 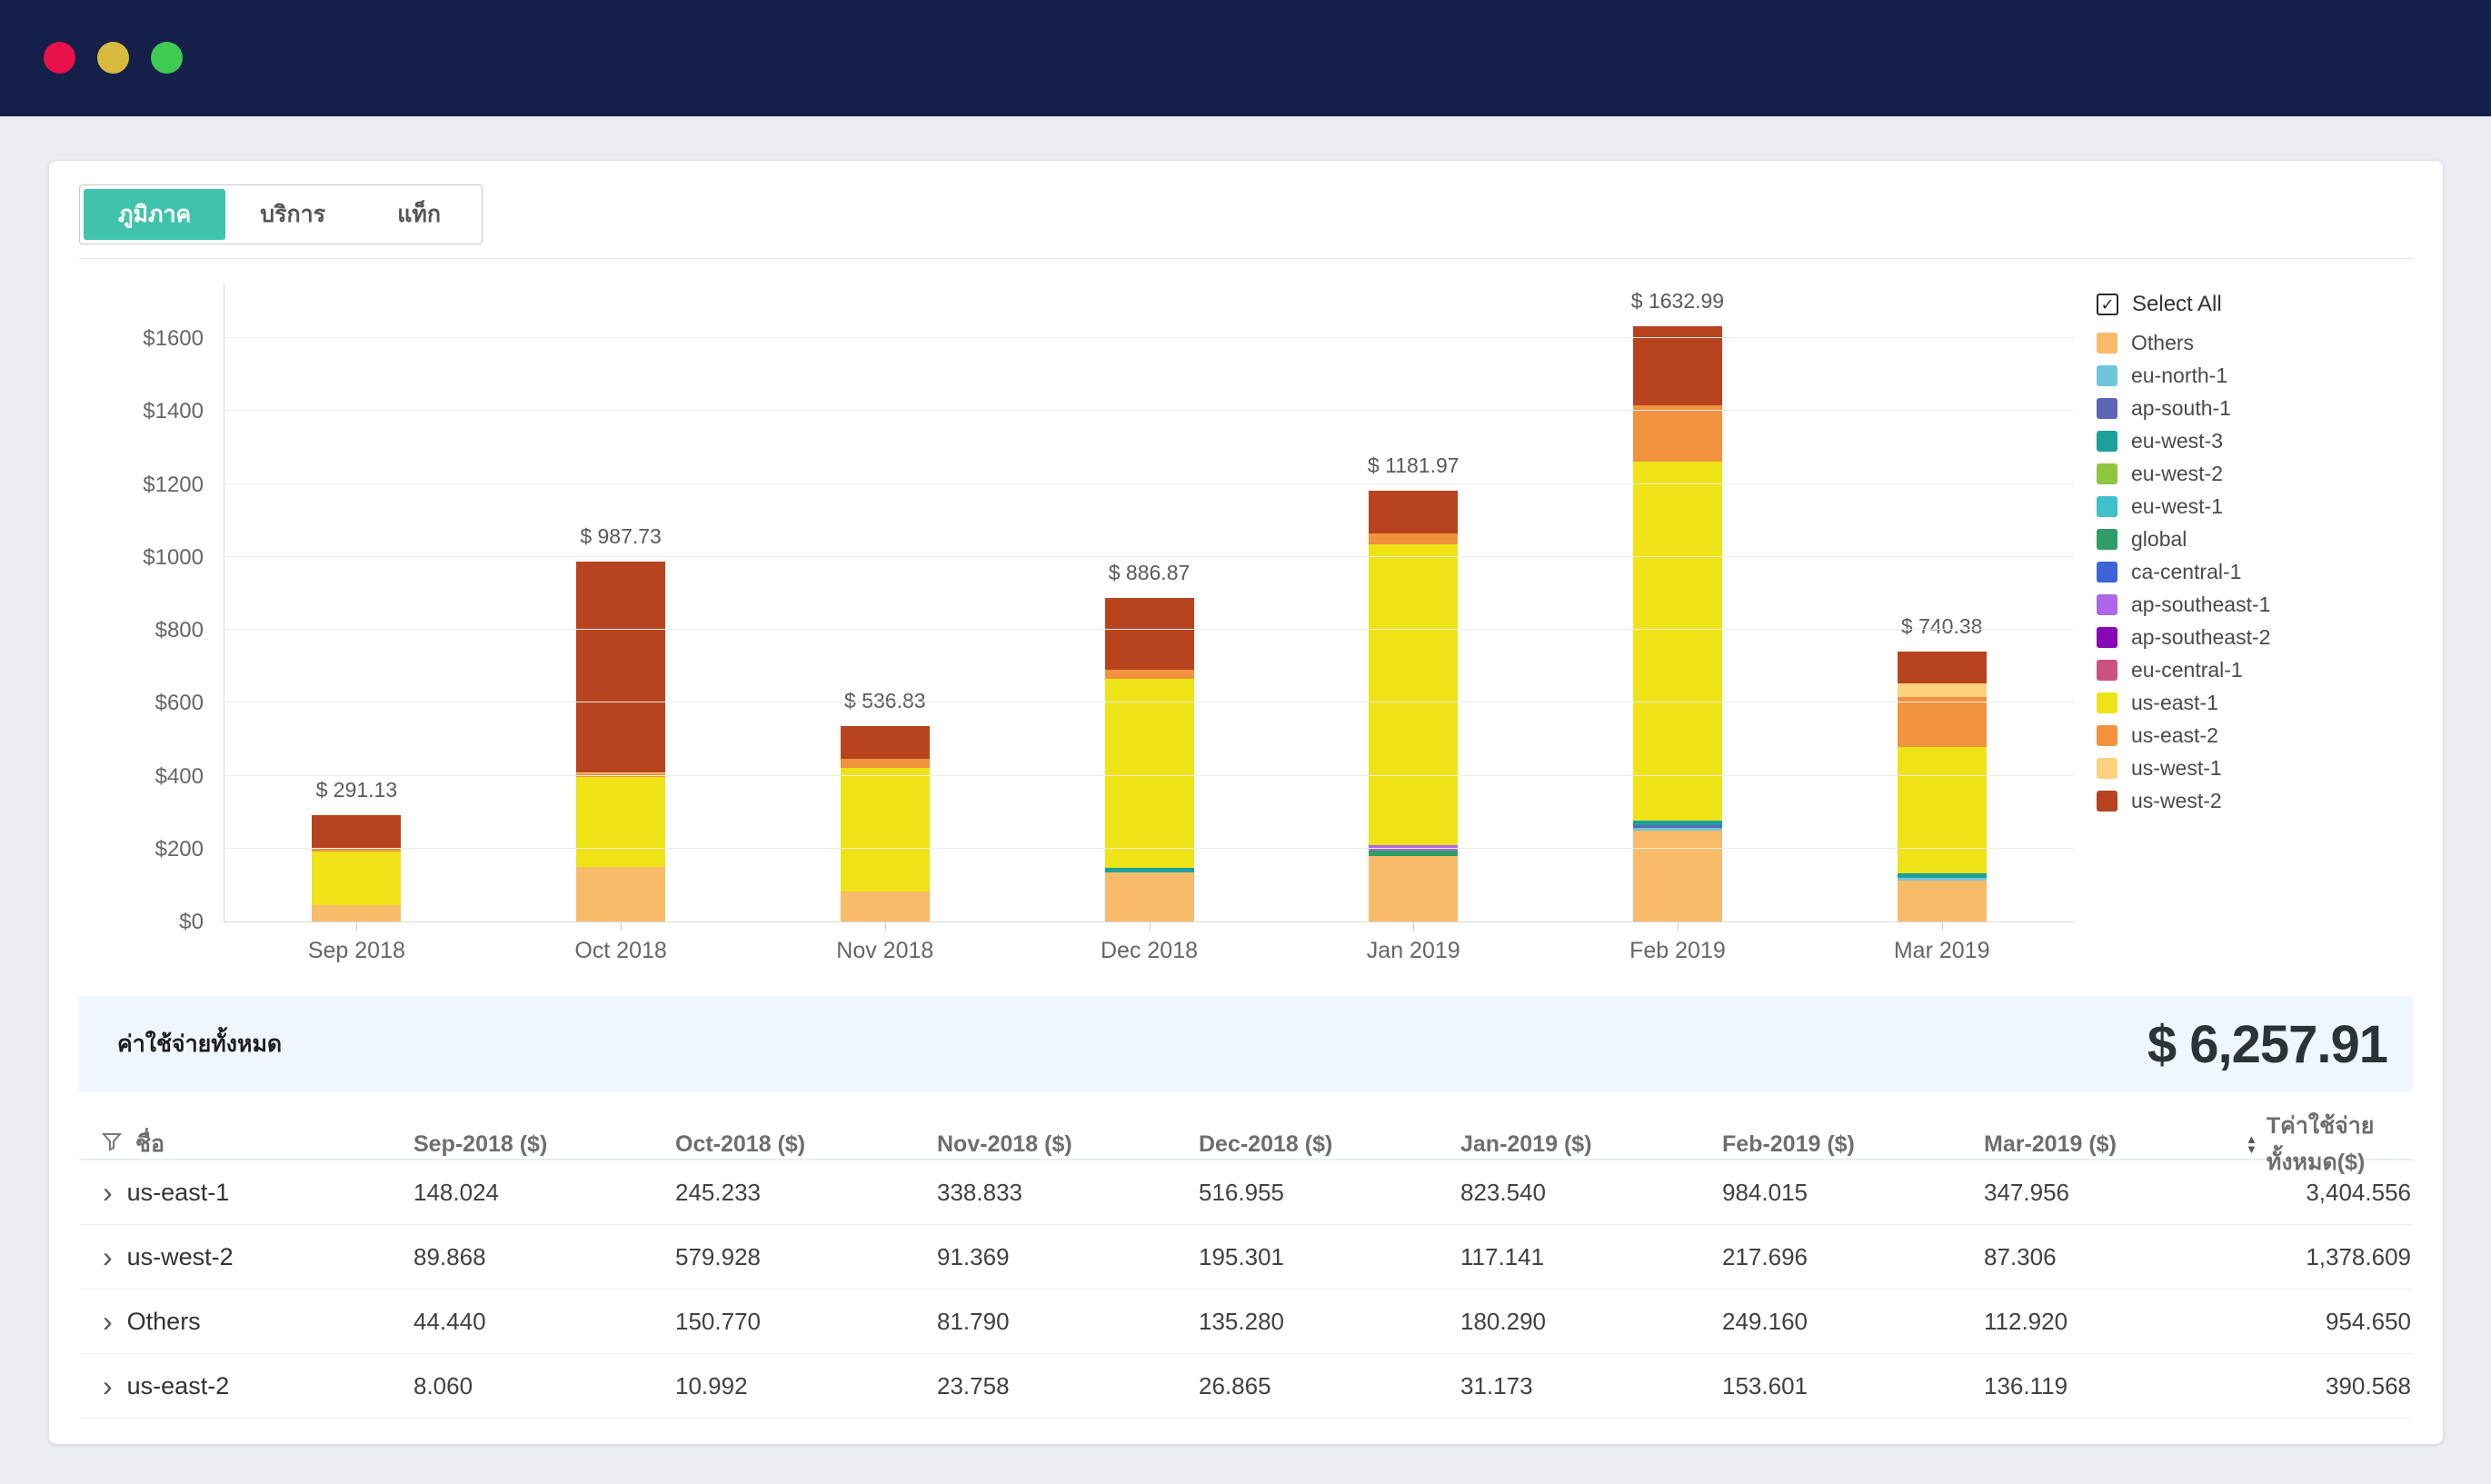 I want to click on close-window-button, so click(x=60, y=58).